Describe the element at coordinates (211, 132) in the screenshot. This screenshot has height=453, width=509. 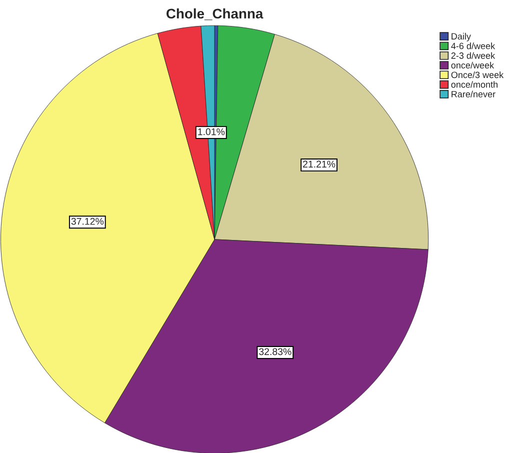
I see `data-label: 1.01%` at that location.